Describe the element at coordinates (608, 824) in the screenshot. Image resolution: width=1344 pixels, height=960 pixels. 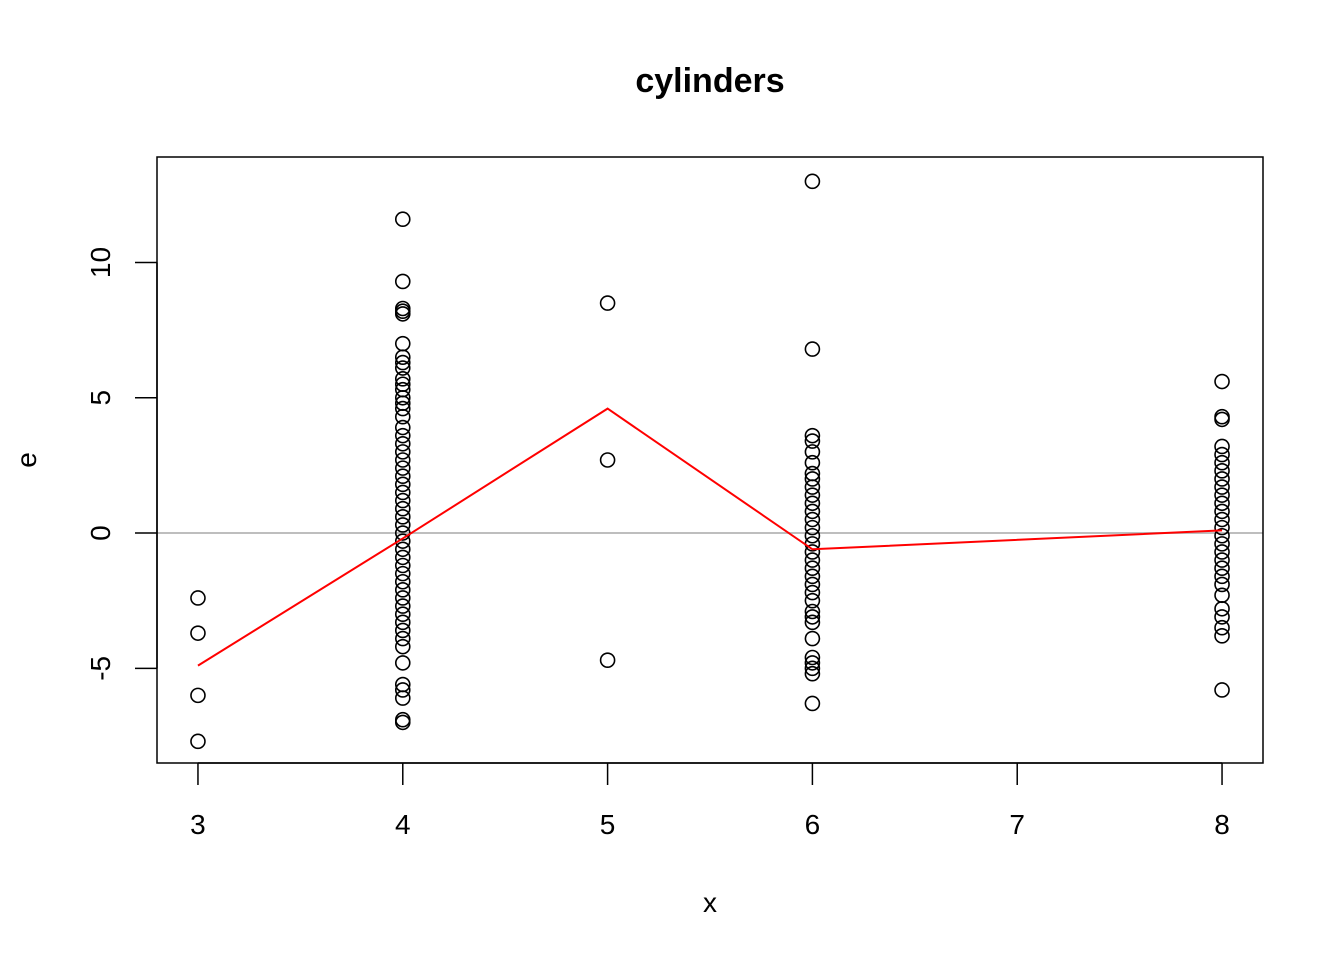
I see `x-tick-label: 5` at that location.